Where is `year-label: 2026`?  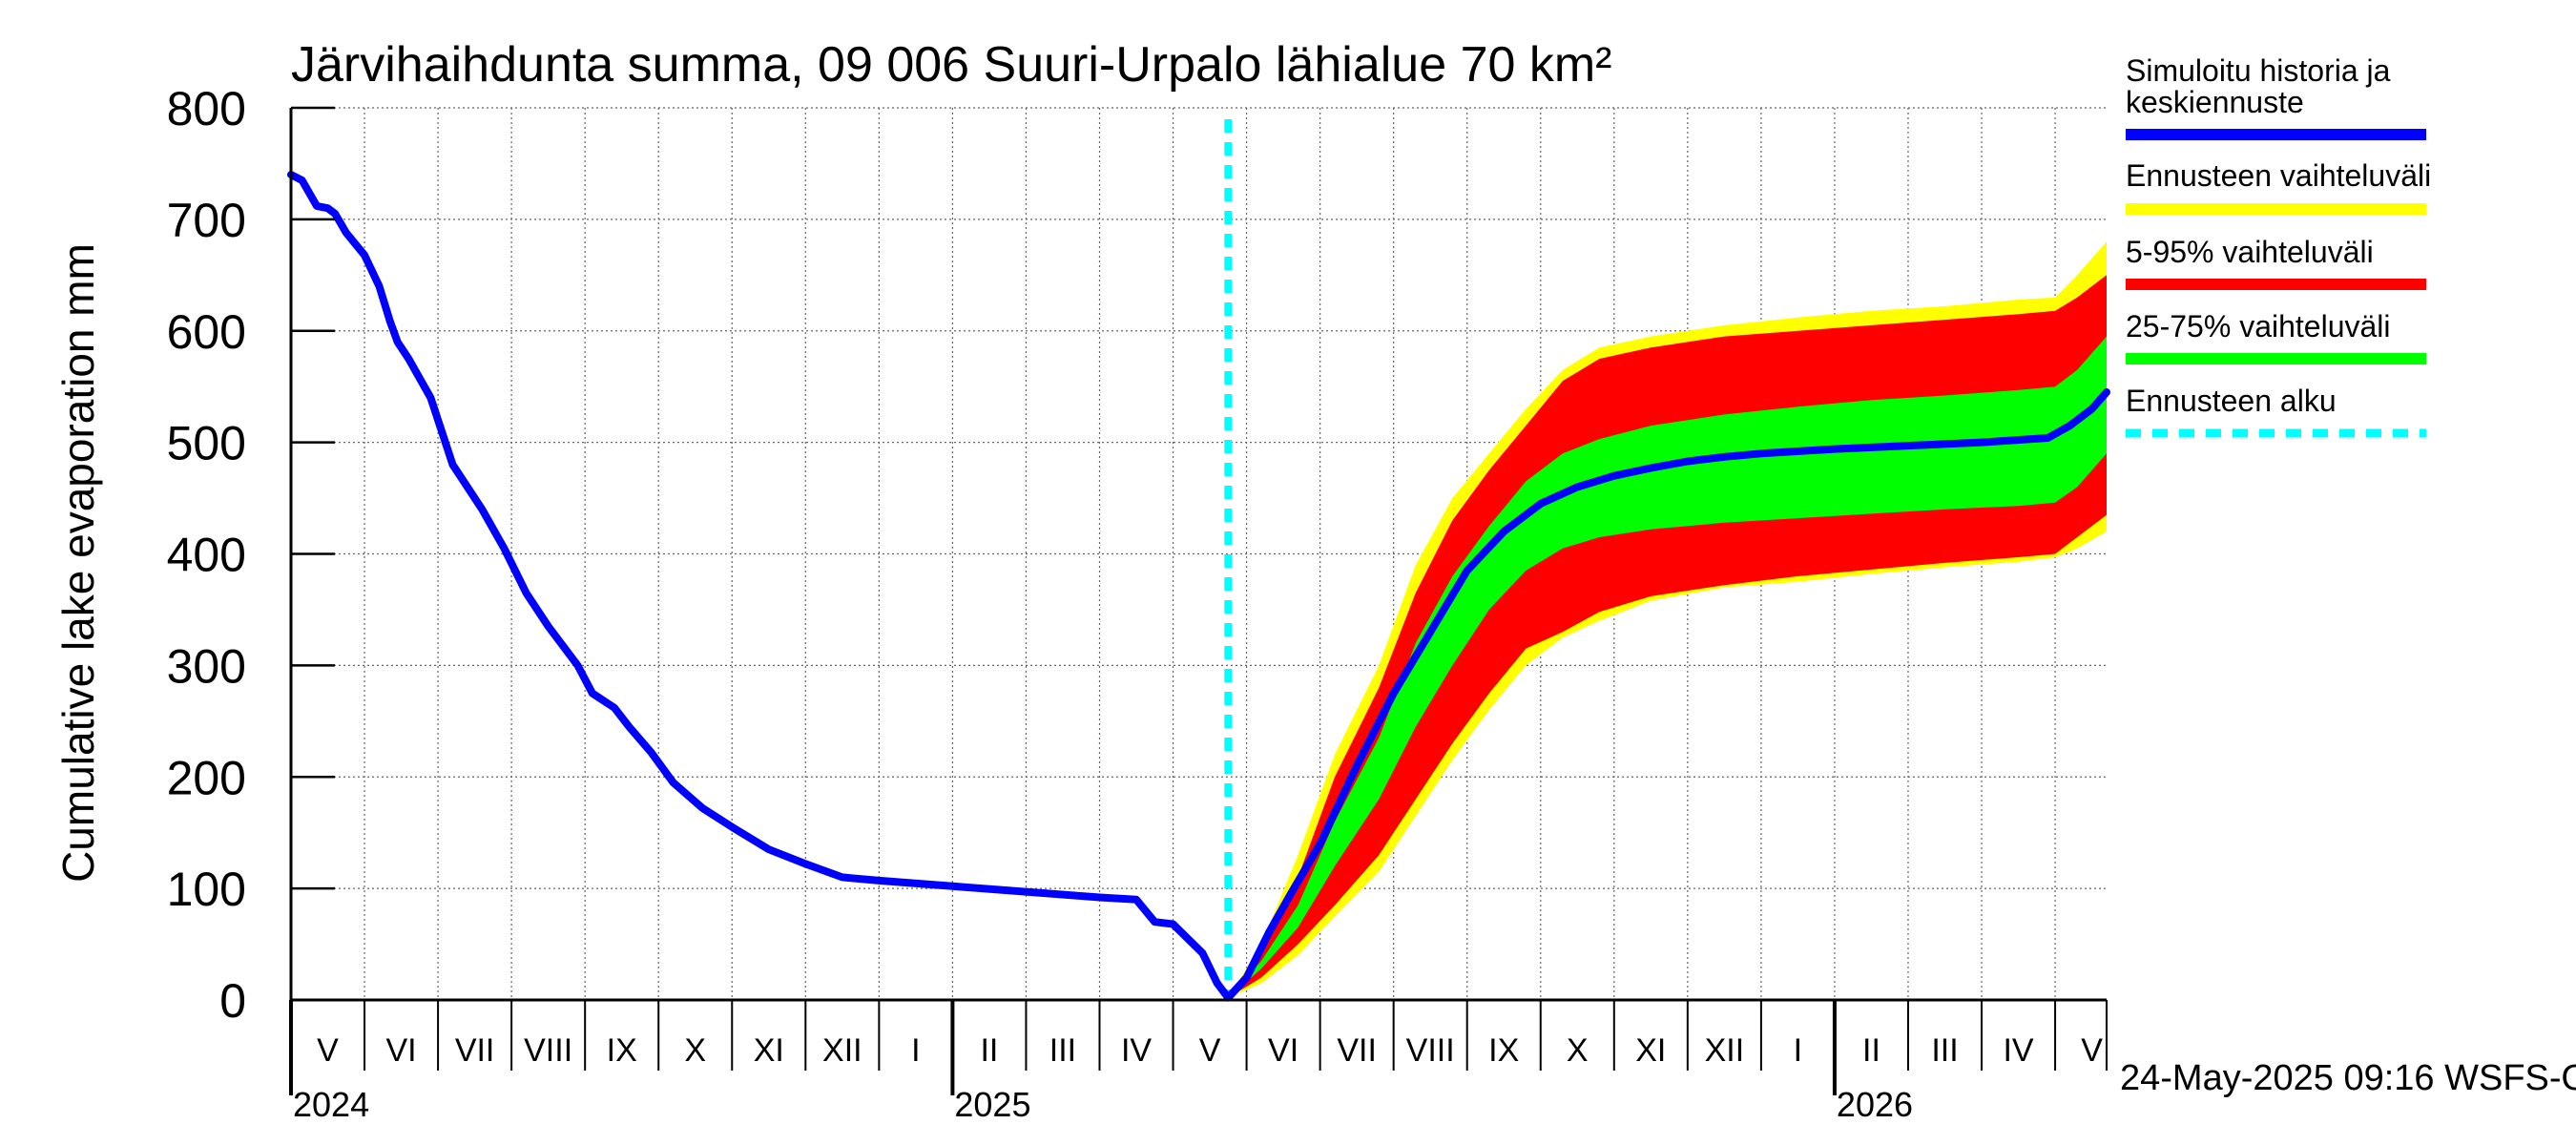
year-label: 2026 is located at coordinates (1875, 1104).